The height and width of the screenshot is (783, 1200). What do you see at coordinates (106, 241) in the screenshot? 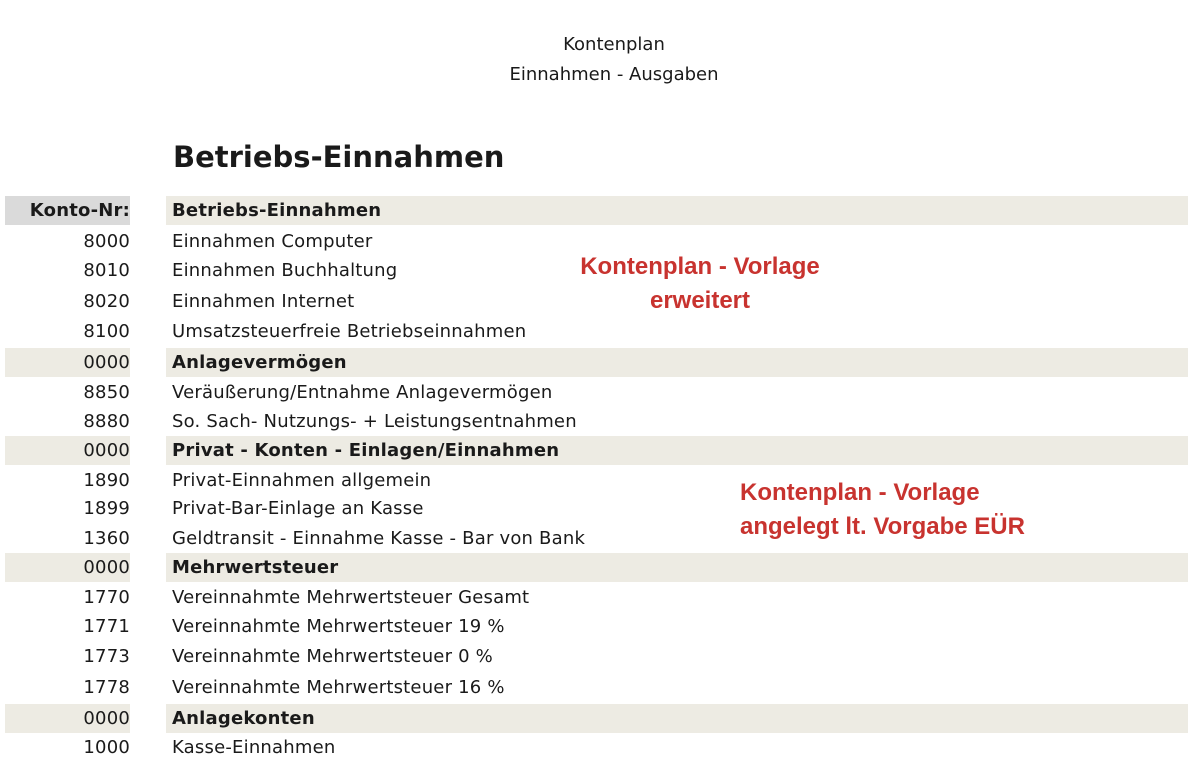
I see `account-number: 8000` at bounding box center [106, 241].